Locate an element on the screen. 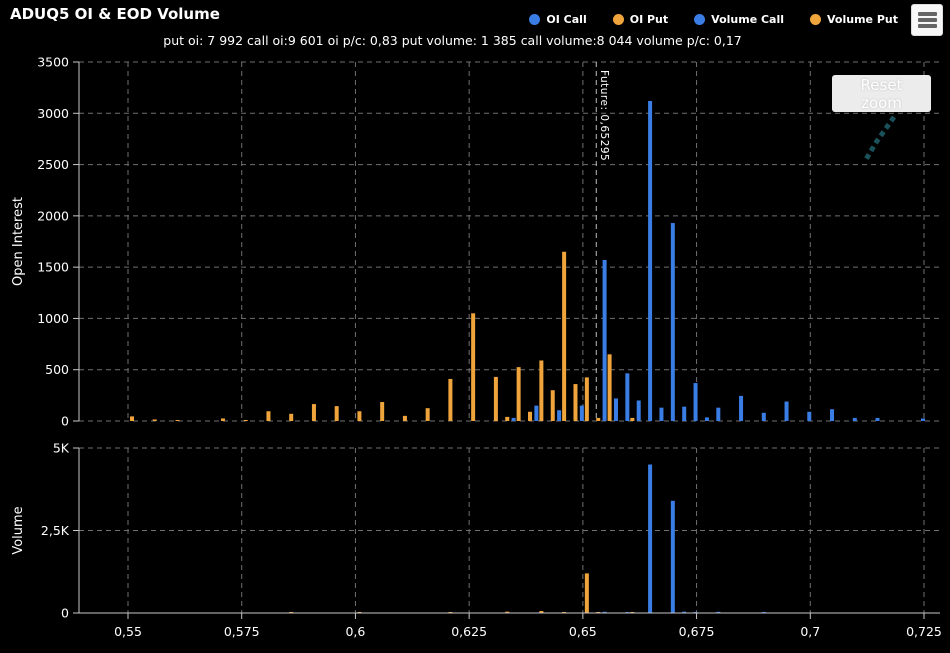 This screenshot has width=950, height=653. legend-label: OI Call is located at coordinates (566, 19).